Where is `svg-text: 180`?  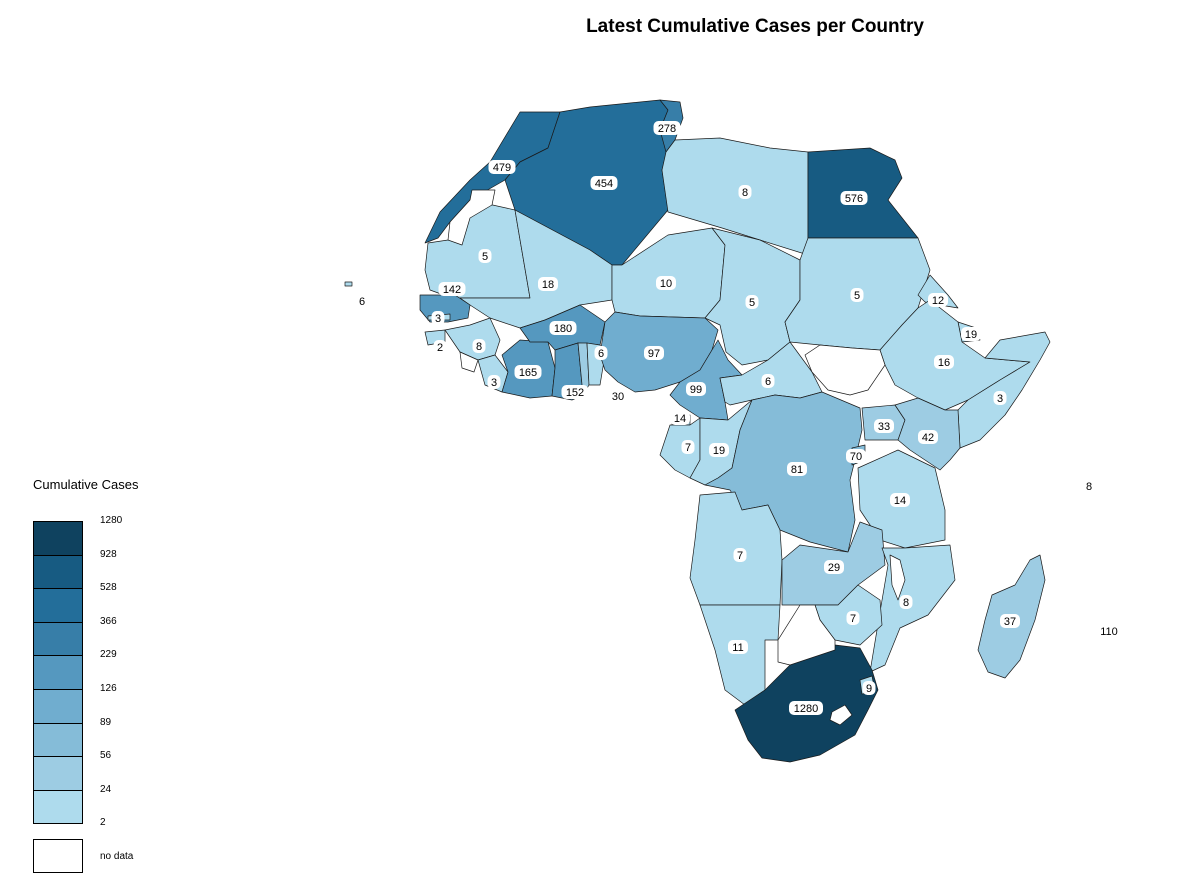 svg-text: 180 is located at coordinates (563, 329).